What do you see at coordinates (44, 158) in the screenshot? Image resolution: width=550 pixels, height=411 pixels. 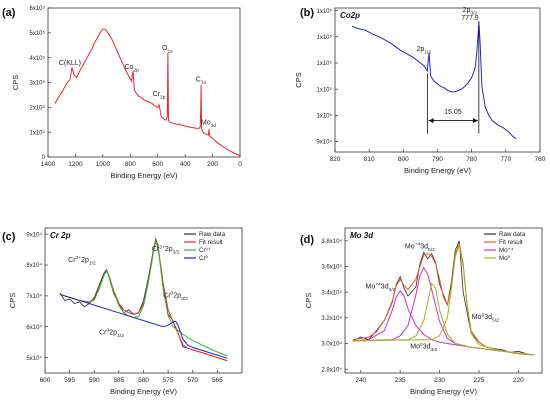 I see `y-tick-label: 0` at bounding box center [44, 158].